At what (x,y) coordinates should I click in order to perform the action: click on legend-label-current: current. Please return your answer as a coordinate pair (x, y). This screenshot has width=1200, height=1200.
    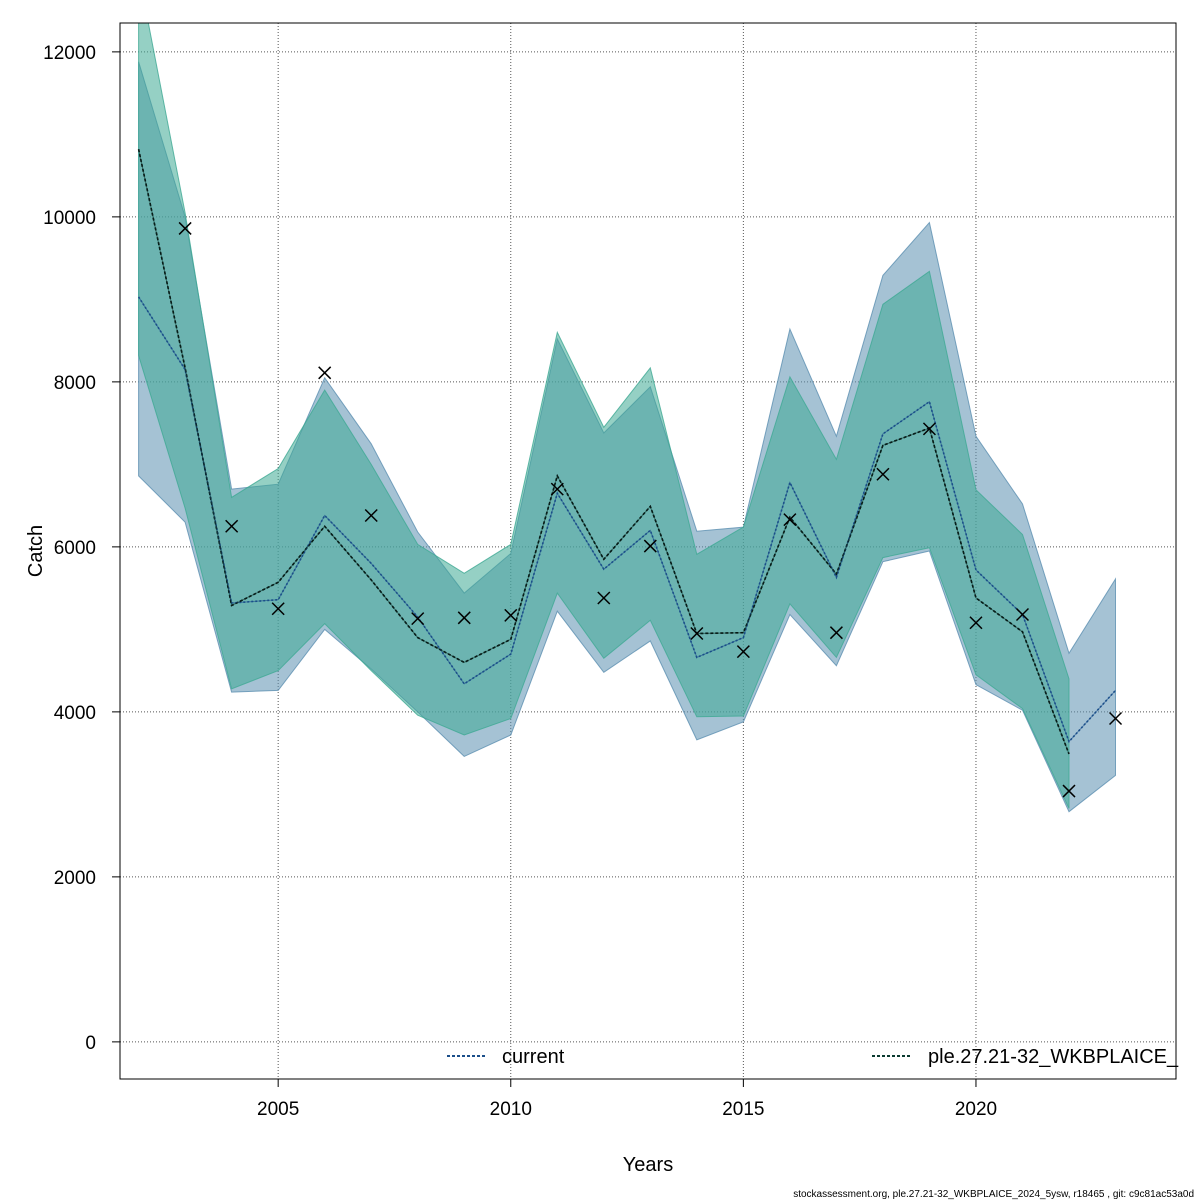
    Looking at the image, I should click on (533, 1057).